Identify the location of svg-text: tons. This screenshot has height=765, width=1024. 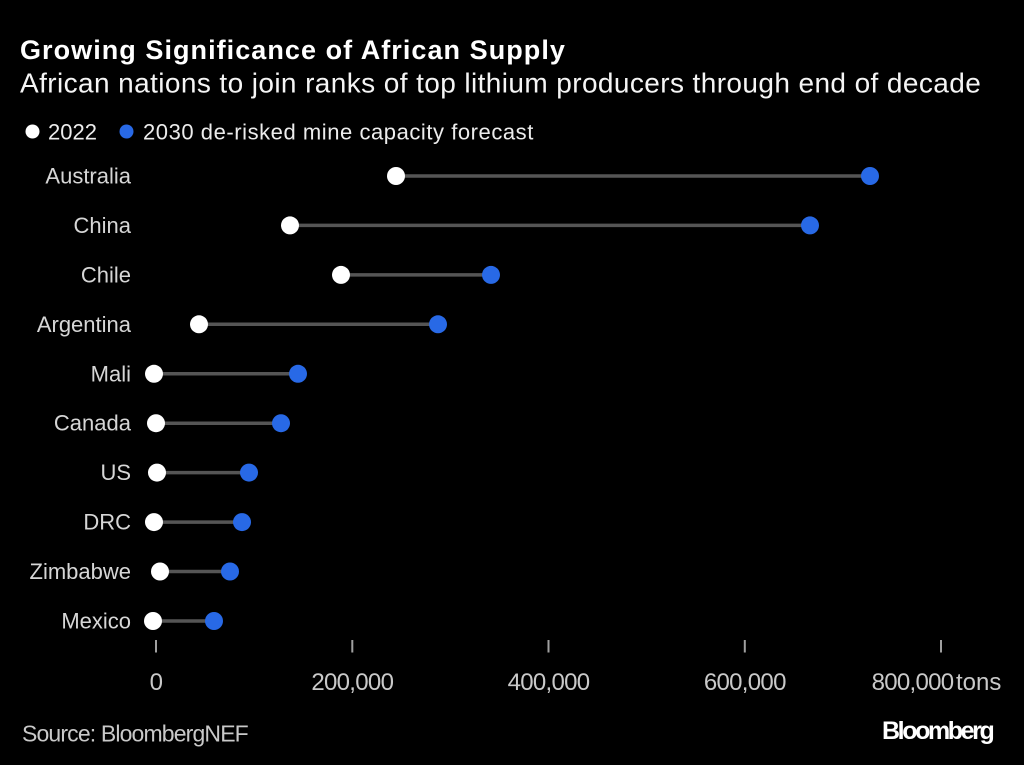
(978, 682).